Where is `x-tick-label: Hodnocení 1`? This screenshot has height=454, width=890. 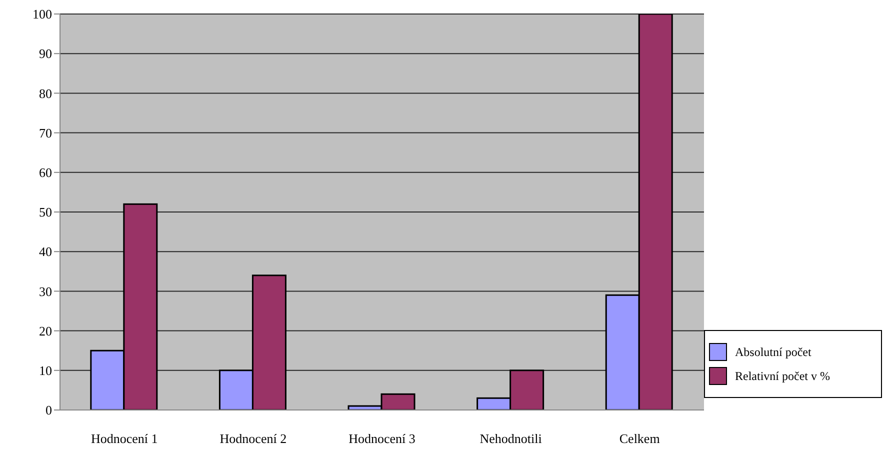 x-tick-label: Hodnocení 1 is located at coordinates (124, 438).